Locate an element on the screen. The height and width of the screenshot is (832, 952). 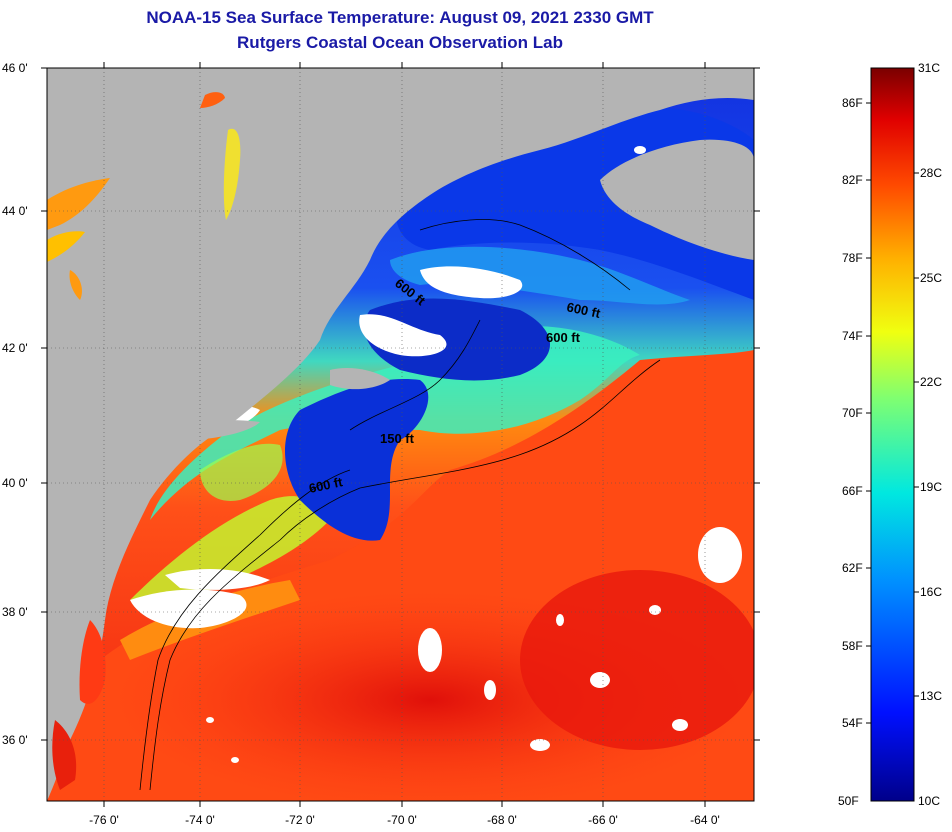
cold-water-gulf-of-maine is located at coordinates (457, 339).